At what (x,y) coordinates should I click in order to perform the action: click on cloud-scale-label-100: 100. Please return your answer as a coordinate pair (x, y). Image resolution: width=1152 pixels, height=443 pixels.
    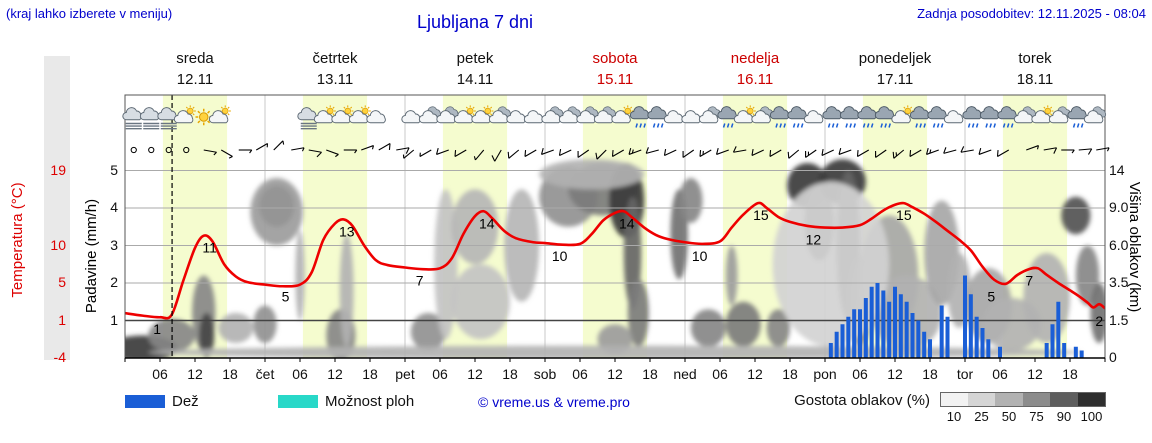
    Looking at the image, I should click on (1091, 416).